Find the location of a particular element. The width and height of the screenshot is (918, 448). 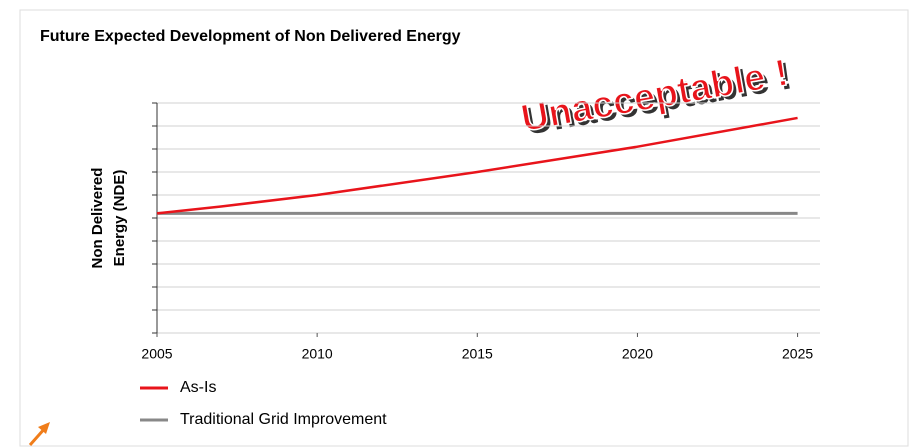

legend-label: As-Is is located at coordinates (198, 387).